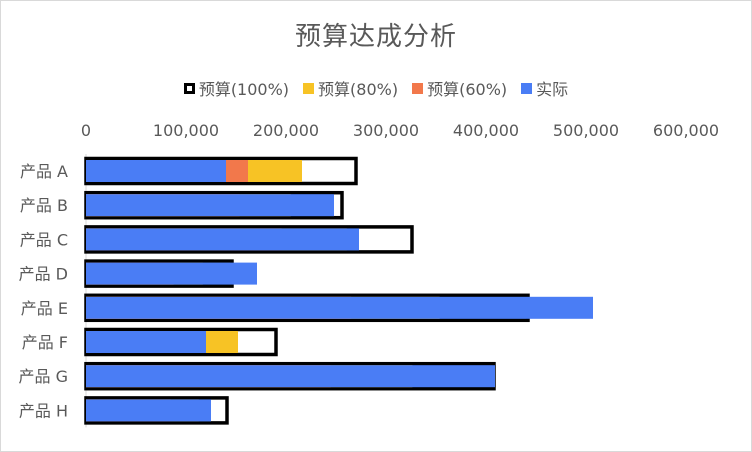 This screenshot has width=752, height=452. What do you see at coordinates (45, 342) in the screenshot?
I see `category-label: 产品 F` at bounding box center [45, 342].